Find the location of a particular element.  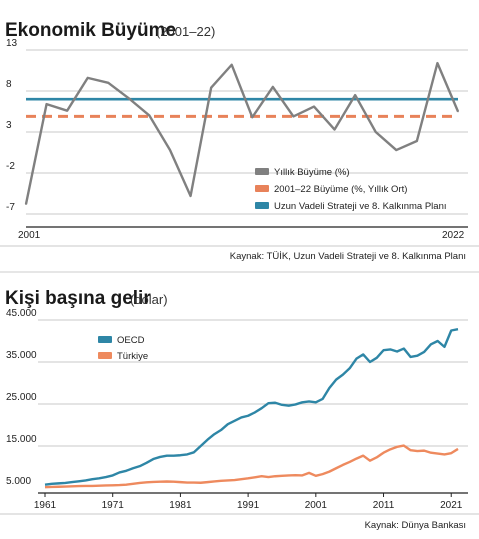

growth-point-2005 is located at coordinates (108, 83).